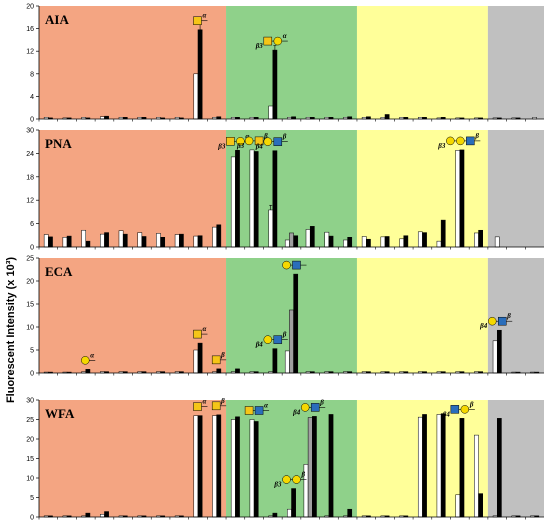 Image resolution: width=550 pixels, height=529 pixels. I want to click on y-tick-label: 25, so click(30, 259).